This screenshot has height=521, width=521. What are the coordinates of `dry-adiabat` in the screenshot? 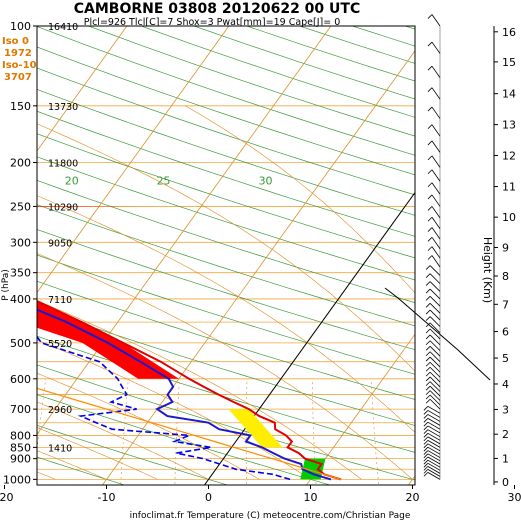 It's located at (133, 454).